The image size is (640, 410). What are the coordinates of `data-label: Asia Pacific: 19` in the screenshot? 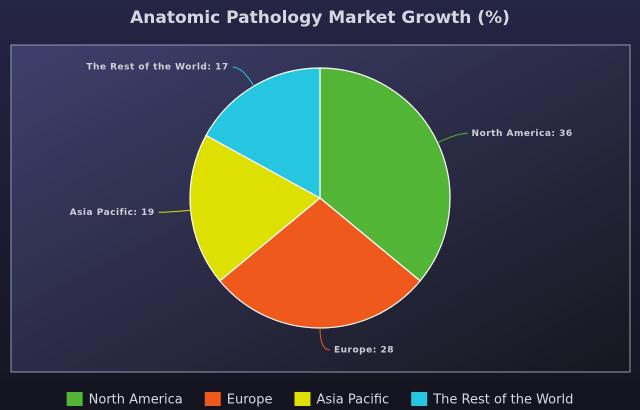 It's located at (112, 213).